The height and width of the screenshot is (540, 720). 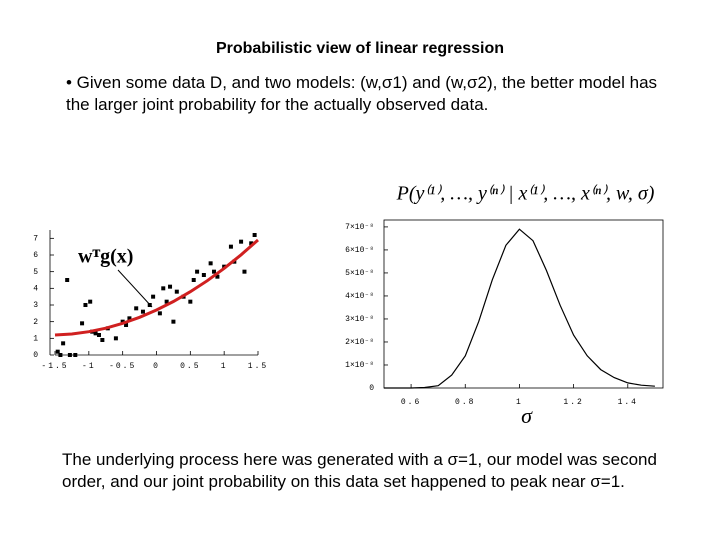 I want to click on x-tick-label: 0.5, so click(x=190, y=366).